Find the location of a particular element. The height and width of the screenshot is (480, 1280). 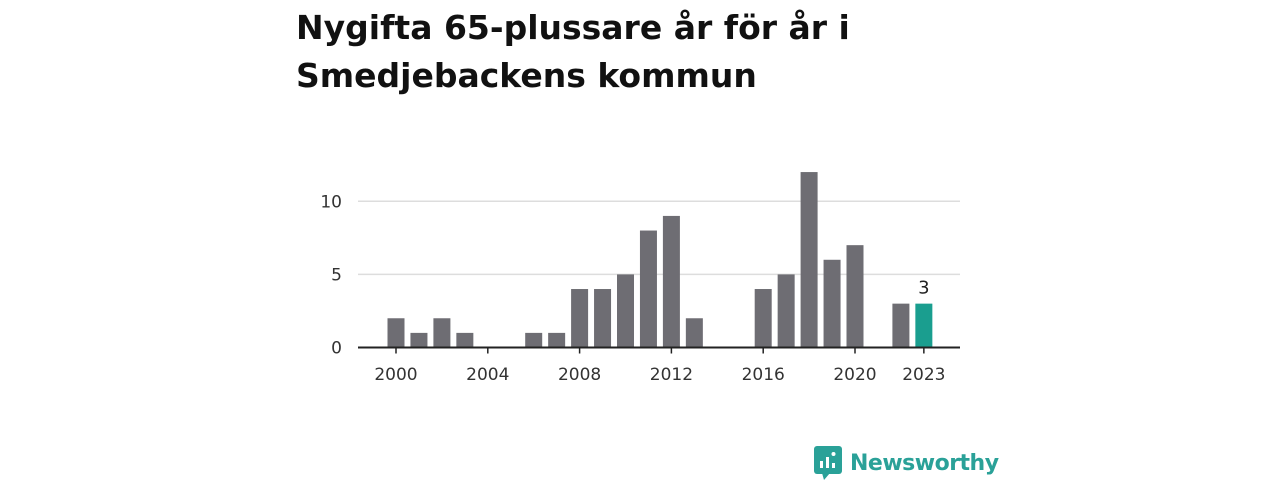

newsworthy-logo-icon is located at coordinates (828, 463).